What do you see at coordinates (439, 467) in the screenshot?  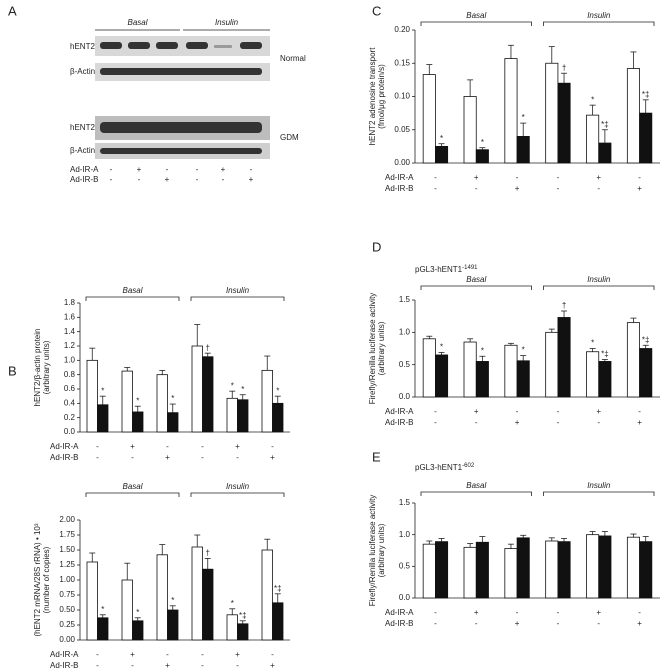 I see `title-text: pGL3-hENT1` at bounding box center [439, 467].